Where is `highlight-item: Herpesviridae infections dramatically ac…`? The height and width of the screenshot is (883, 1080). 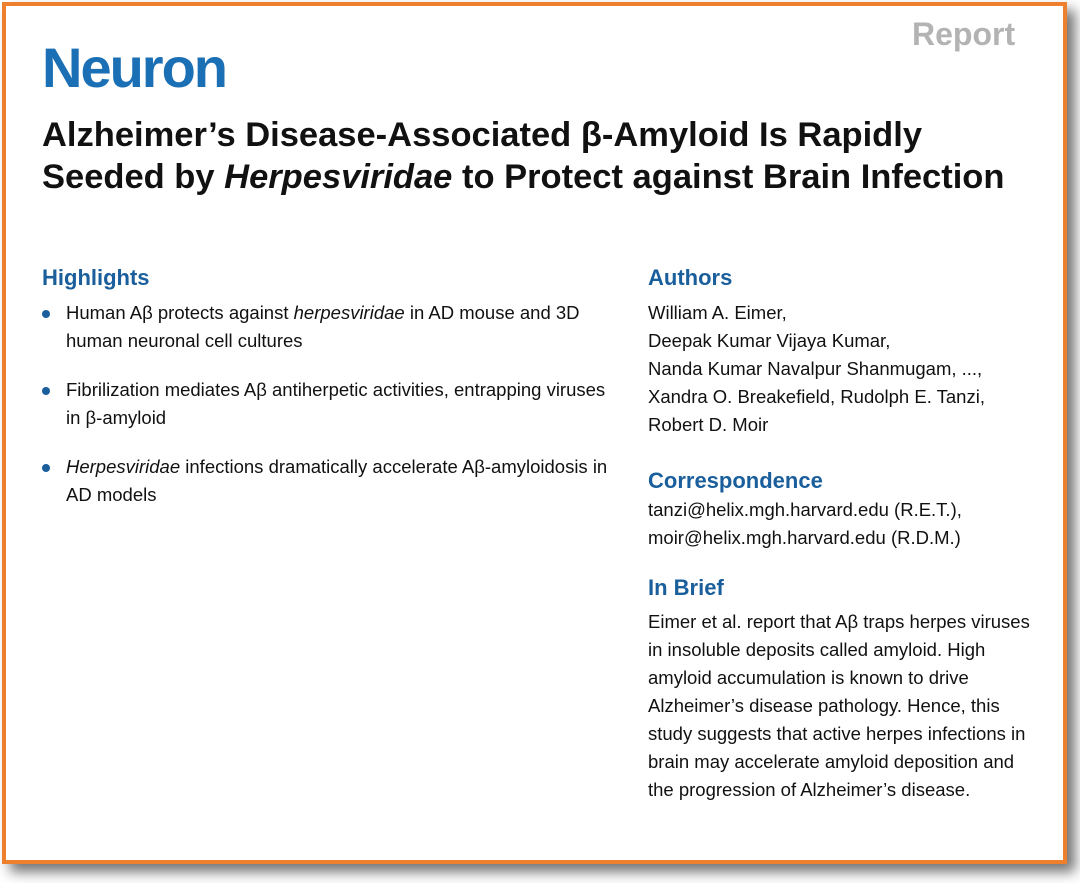
highlight-item: Herpesviridae infections dramatically ac… is located at coordinates (332, 481).